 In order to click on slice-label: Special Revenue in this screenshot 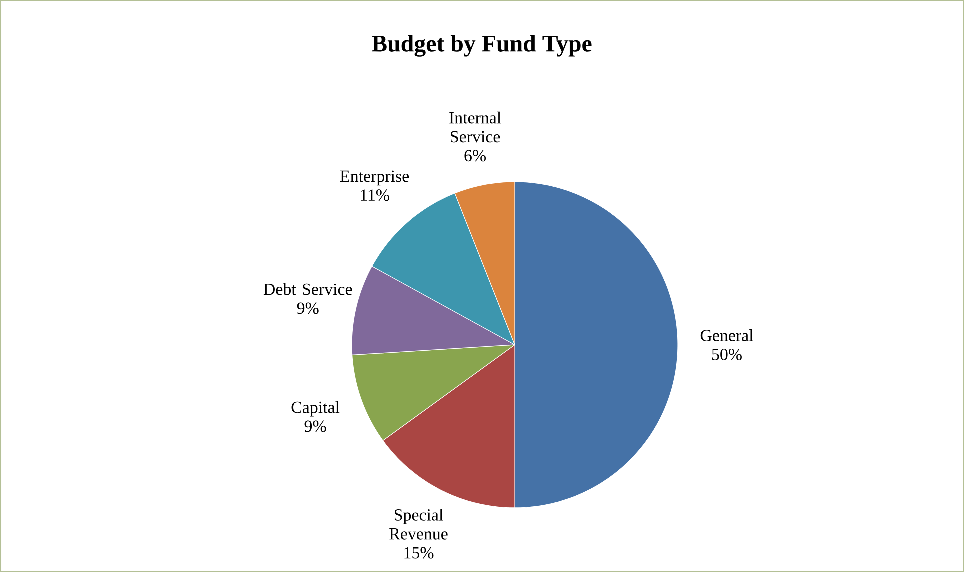, I will do `click(419, 524)`.